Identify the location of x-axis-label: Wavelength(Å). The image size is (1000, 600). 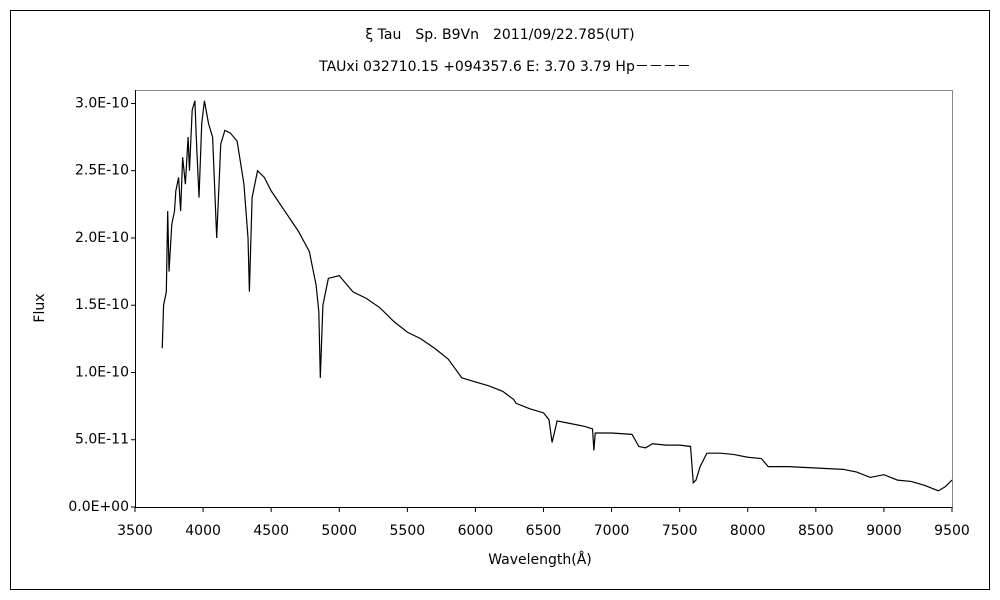
(540, 559).